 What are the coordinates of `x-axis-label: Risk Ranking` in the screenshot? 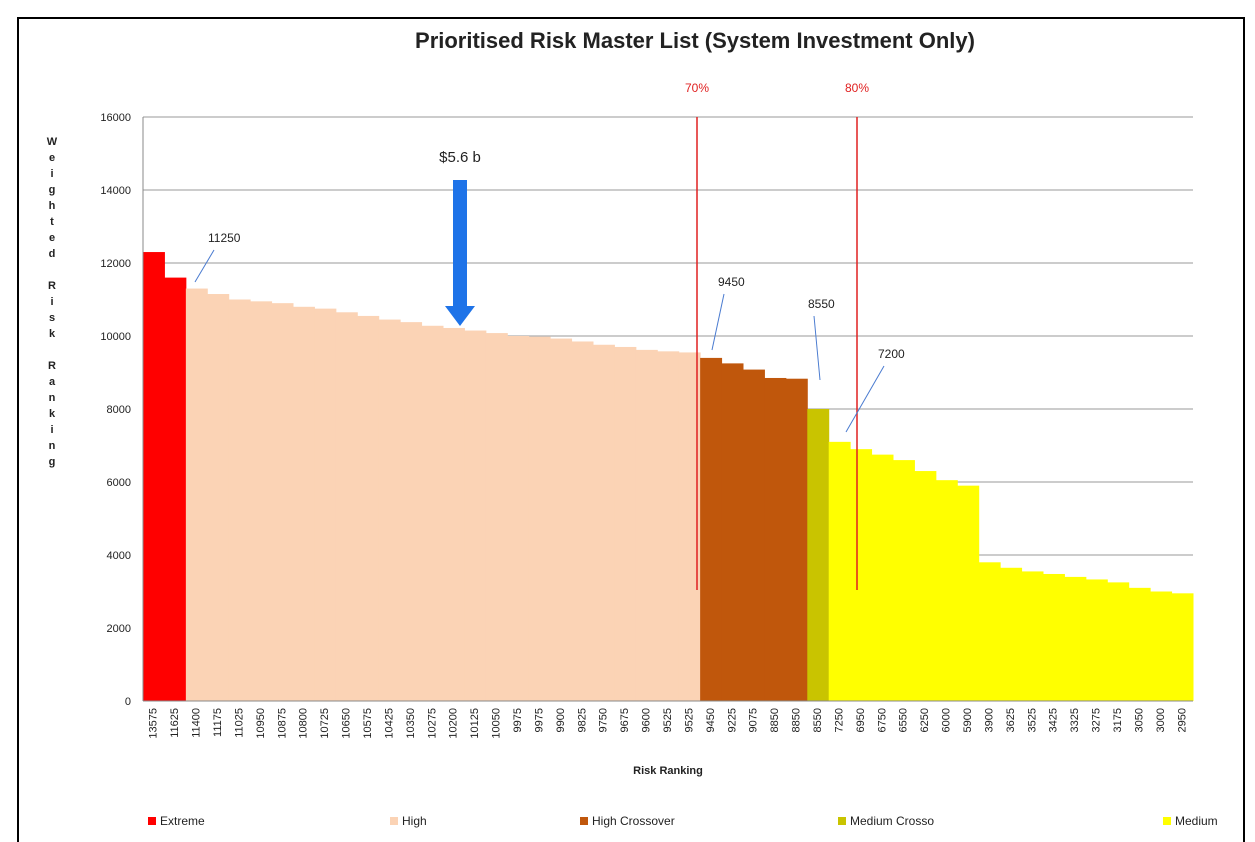 It's located at (668, 771).